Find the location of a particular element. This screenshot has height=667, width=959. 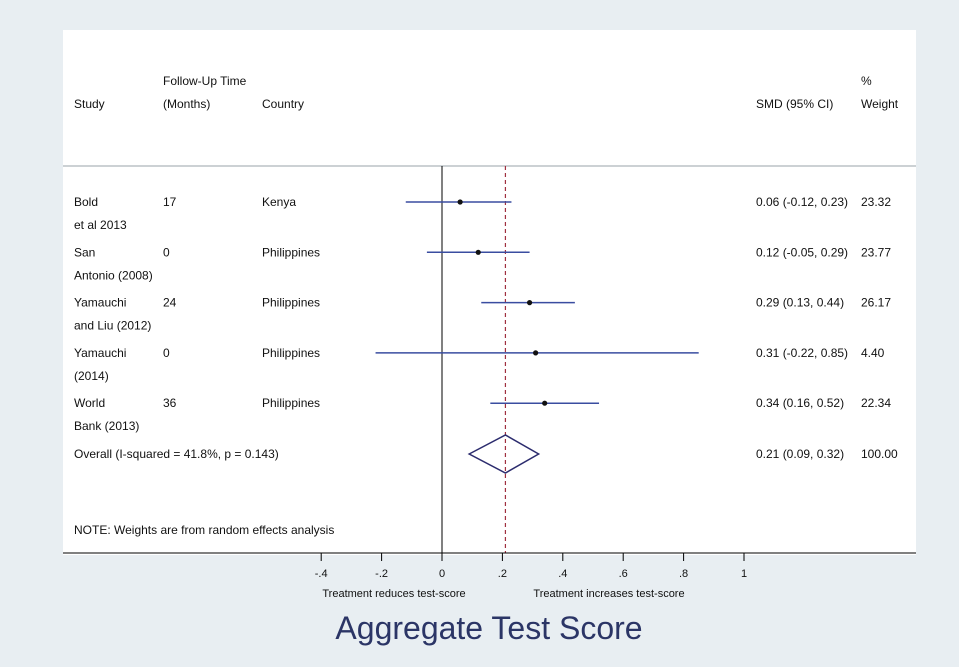

study-followup: 36 is located at coordinates (170, 403).